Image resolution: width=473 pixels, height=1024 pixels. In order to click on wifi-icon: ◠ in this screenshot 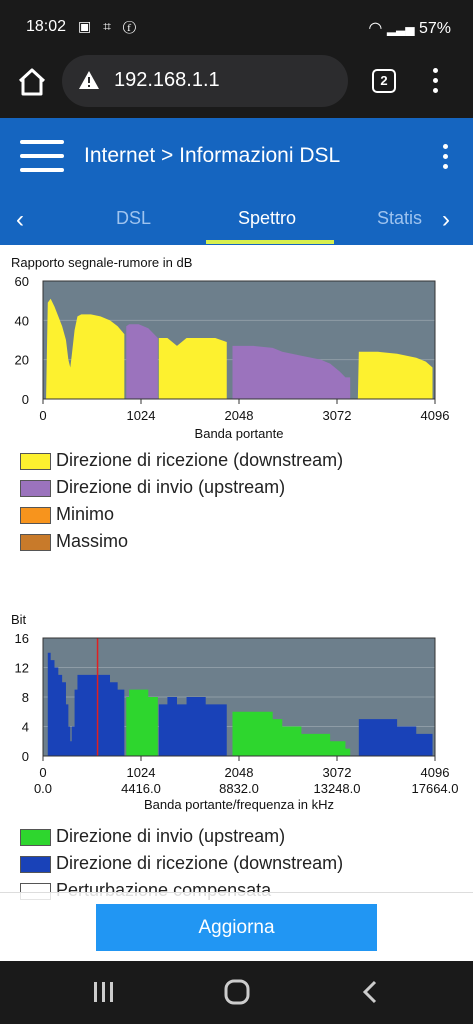, I will do `click(375, 28)`.